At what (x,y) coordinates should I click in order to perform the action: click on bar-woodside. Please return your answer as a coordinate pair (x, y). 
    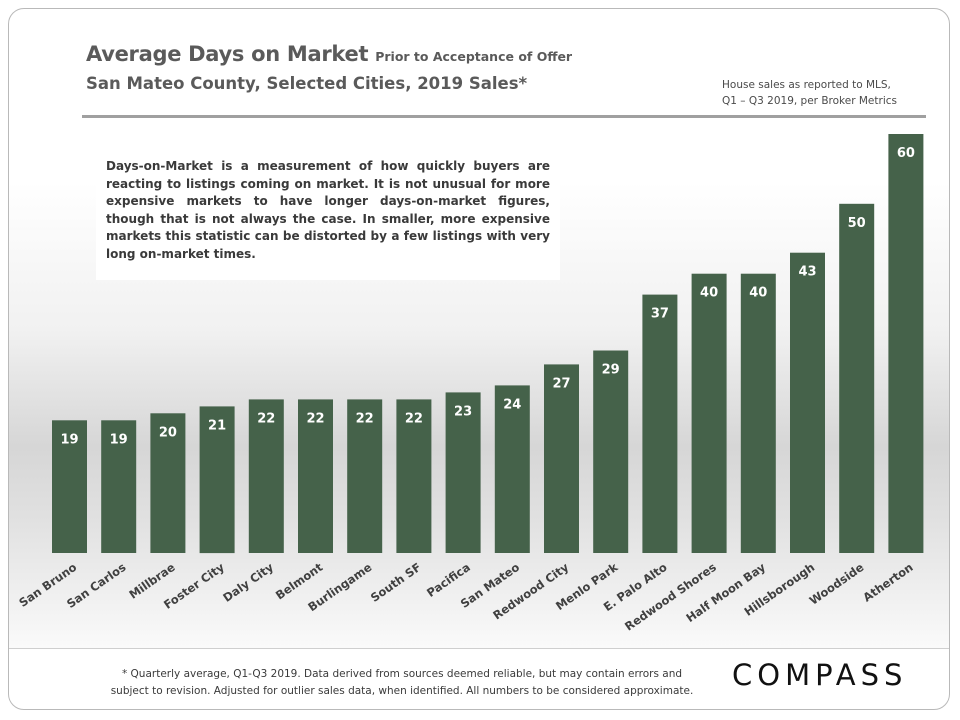
    Looking at the image, I should click on (857, 378).